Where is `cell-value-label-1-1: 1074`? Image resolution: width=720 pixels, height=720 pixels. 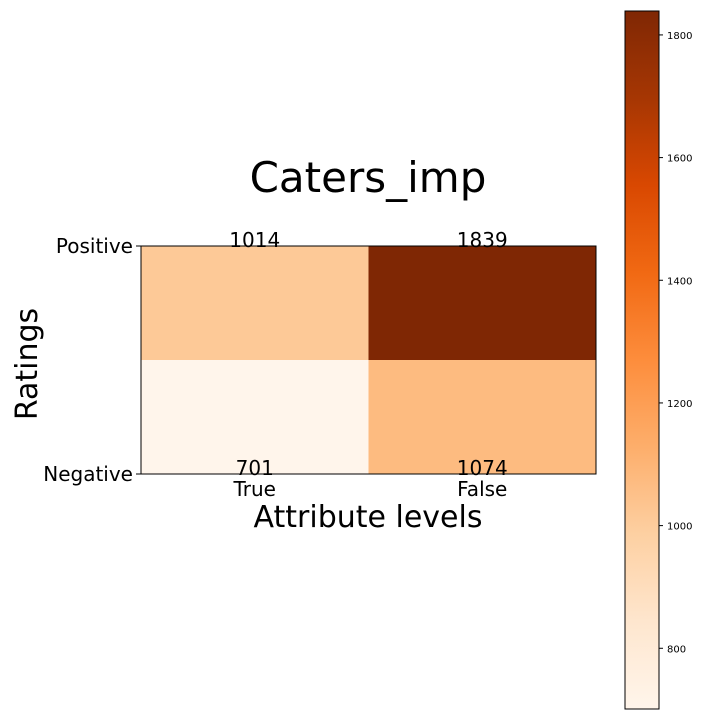
cell-value-label-1-1: 1074 is located at coordinates (482, 468).